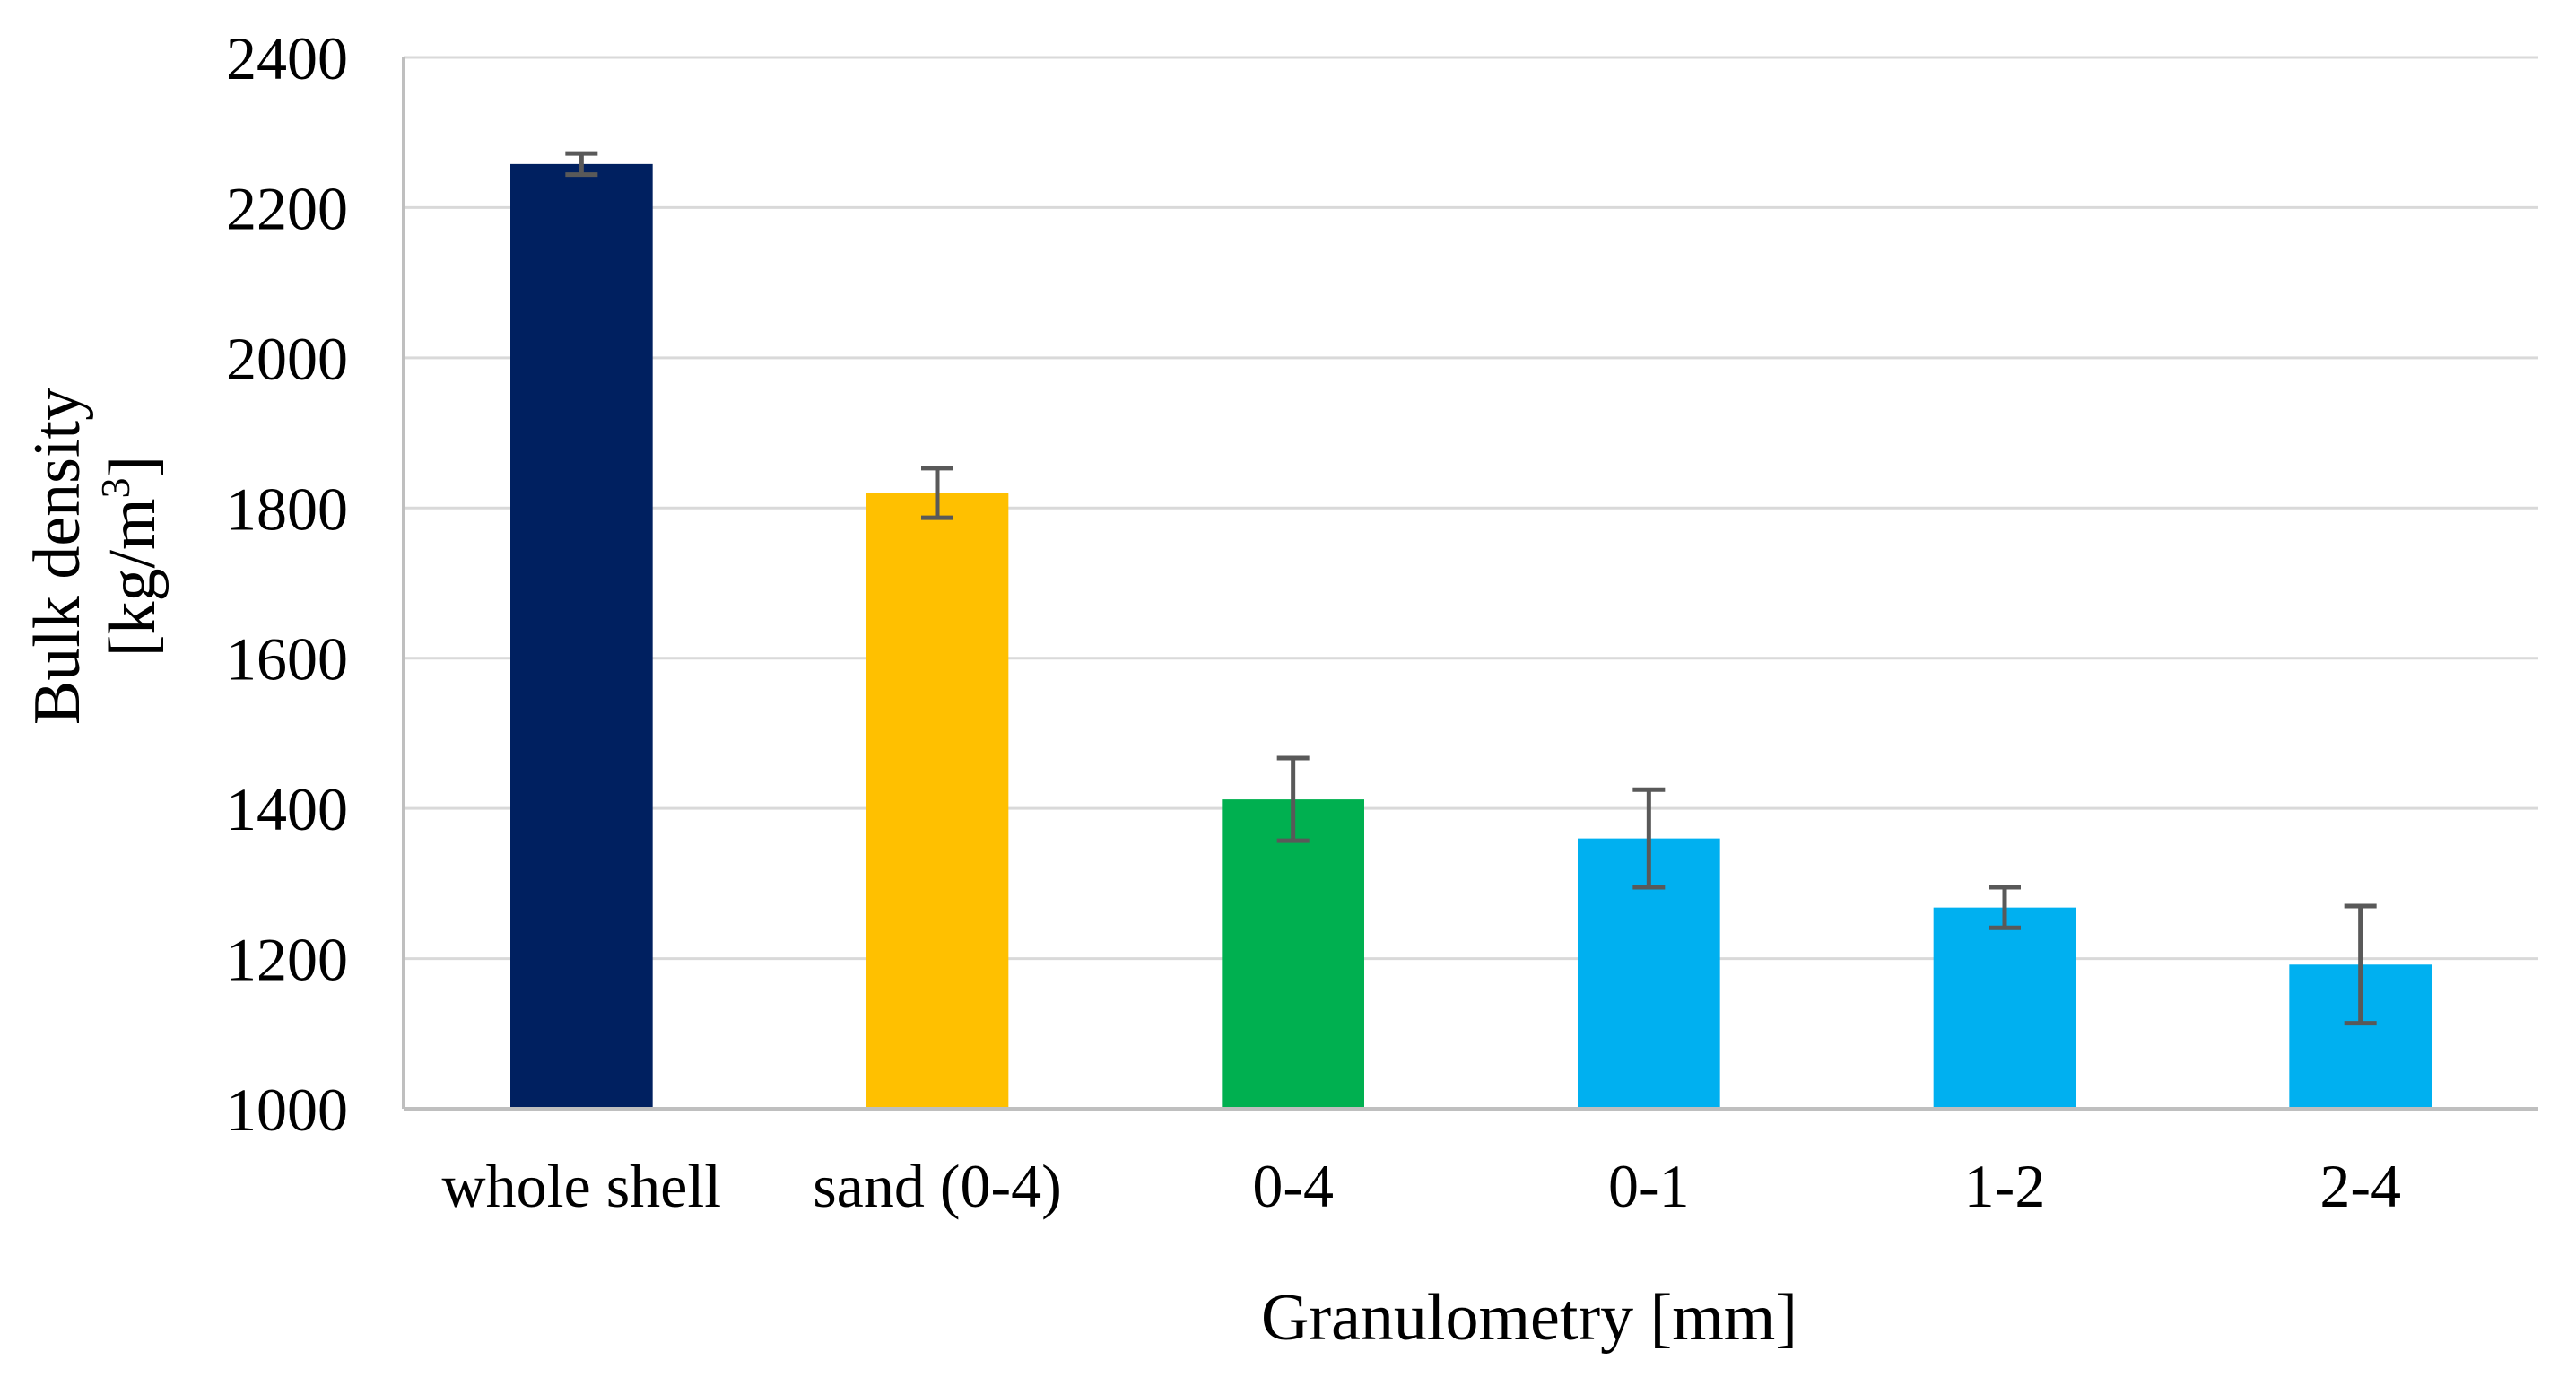 The image size is (2576, 1395). Describe the element at coordinates (287, 208) in the screenshot. I see `y-tick-label: 2200` at that location.